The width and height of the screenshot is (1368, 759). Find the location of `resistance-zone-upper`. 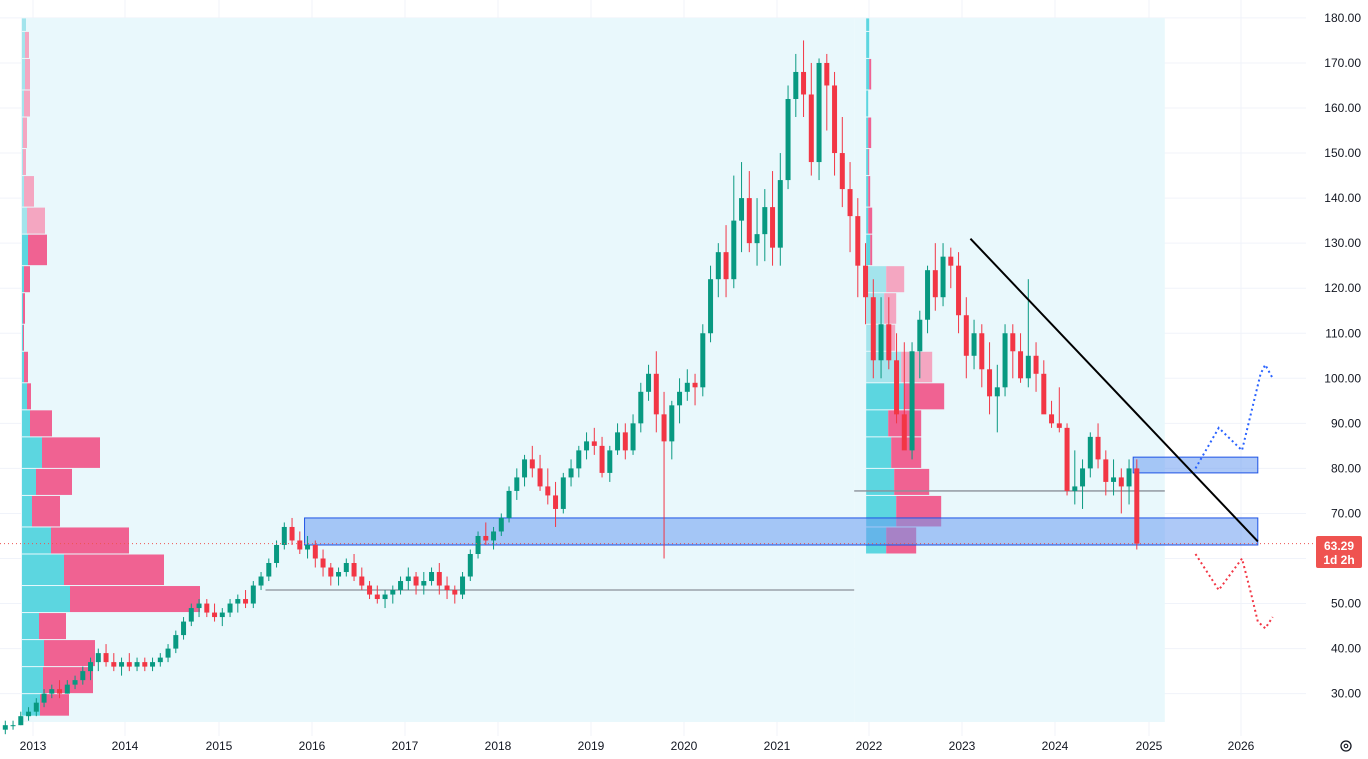

resistance-zone-upper is located at coordinates (1195, 465).